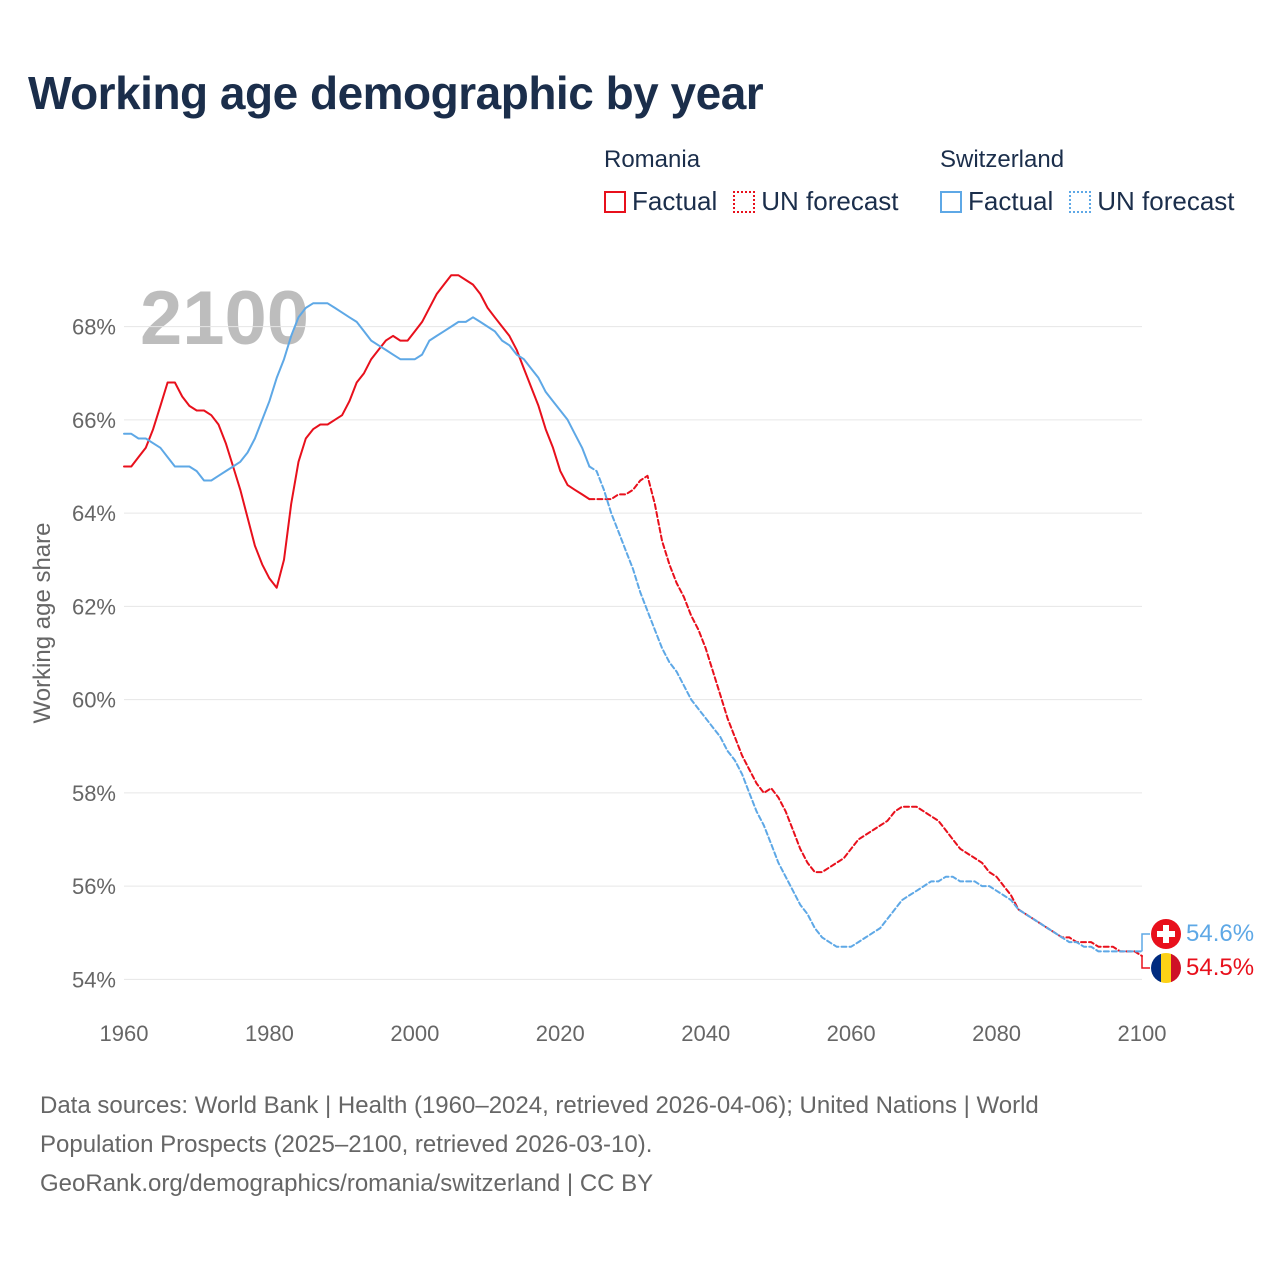  I want to click on end-label-romania: 54.5%, so click(1197, 968).